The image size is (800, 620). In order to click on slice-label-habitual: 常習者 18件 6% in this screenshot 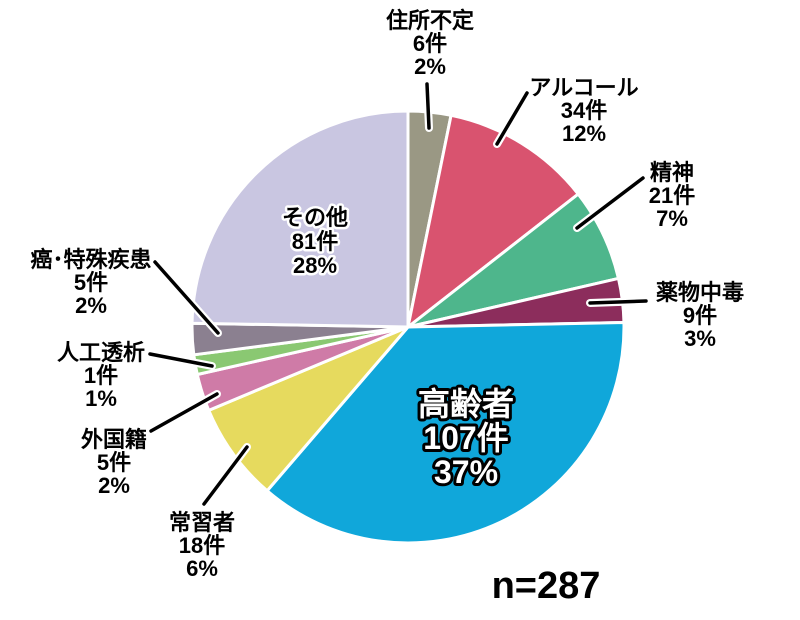, I will do `click(202, 545)`.